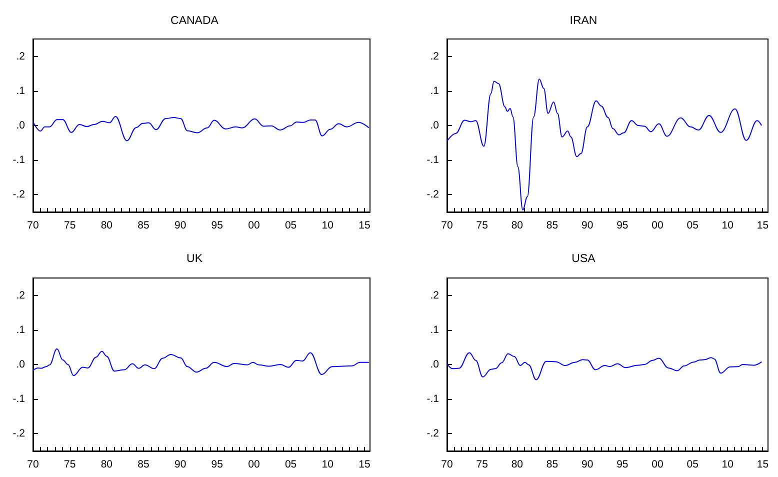 Image resolution: width=778 pixels, height=477 pixels. Describe the element at coordinates (194, 21) in the screenshot. I see `chart-title: CANADA` at that location.